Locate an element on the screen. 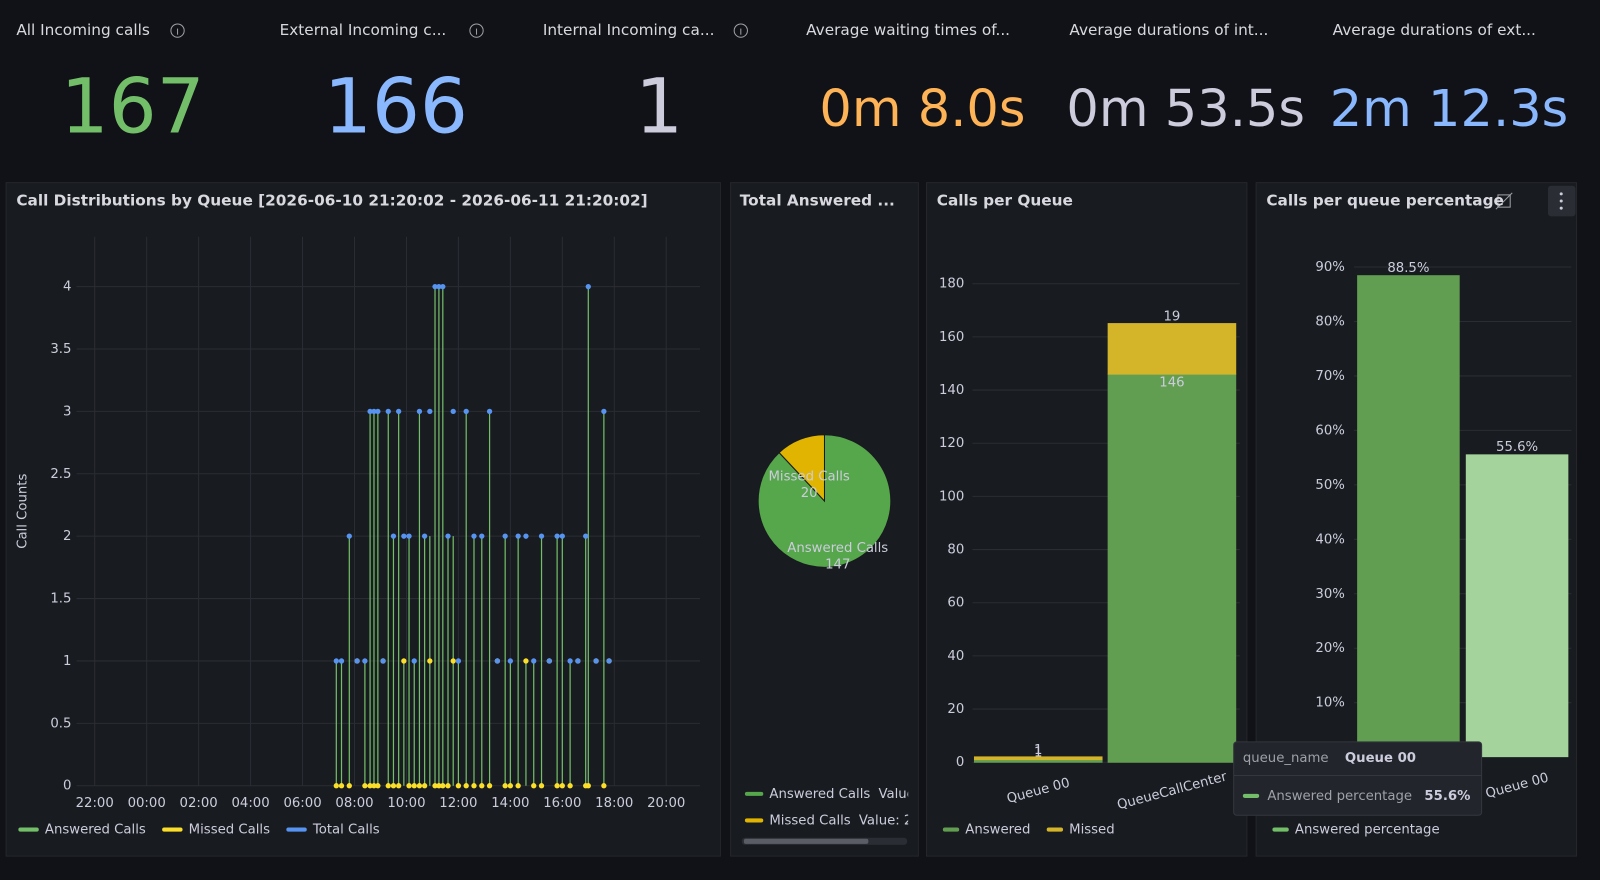  legend-label: Total Calls is located at coordinates (346, 830).